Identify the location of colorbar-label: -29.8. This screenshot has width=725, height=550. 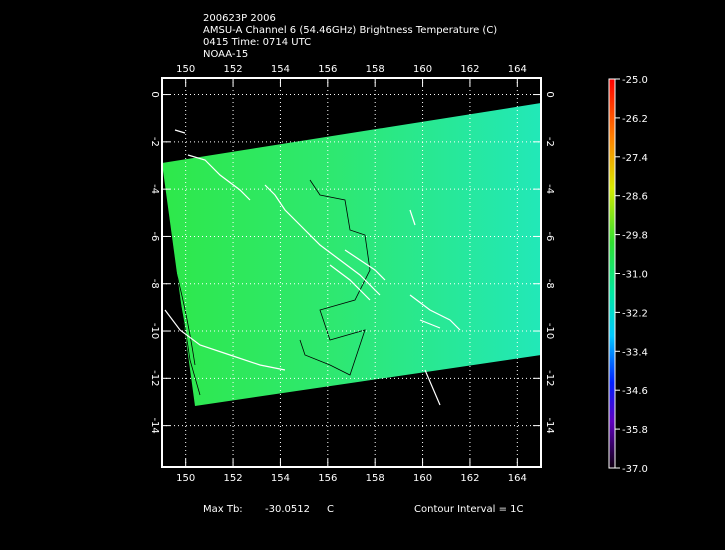
(635, 236).